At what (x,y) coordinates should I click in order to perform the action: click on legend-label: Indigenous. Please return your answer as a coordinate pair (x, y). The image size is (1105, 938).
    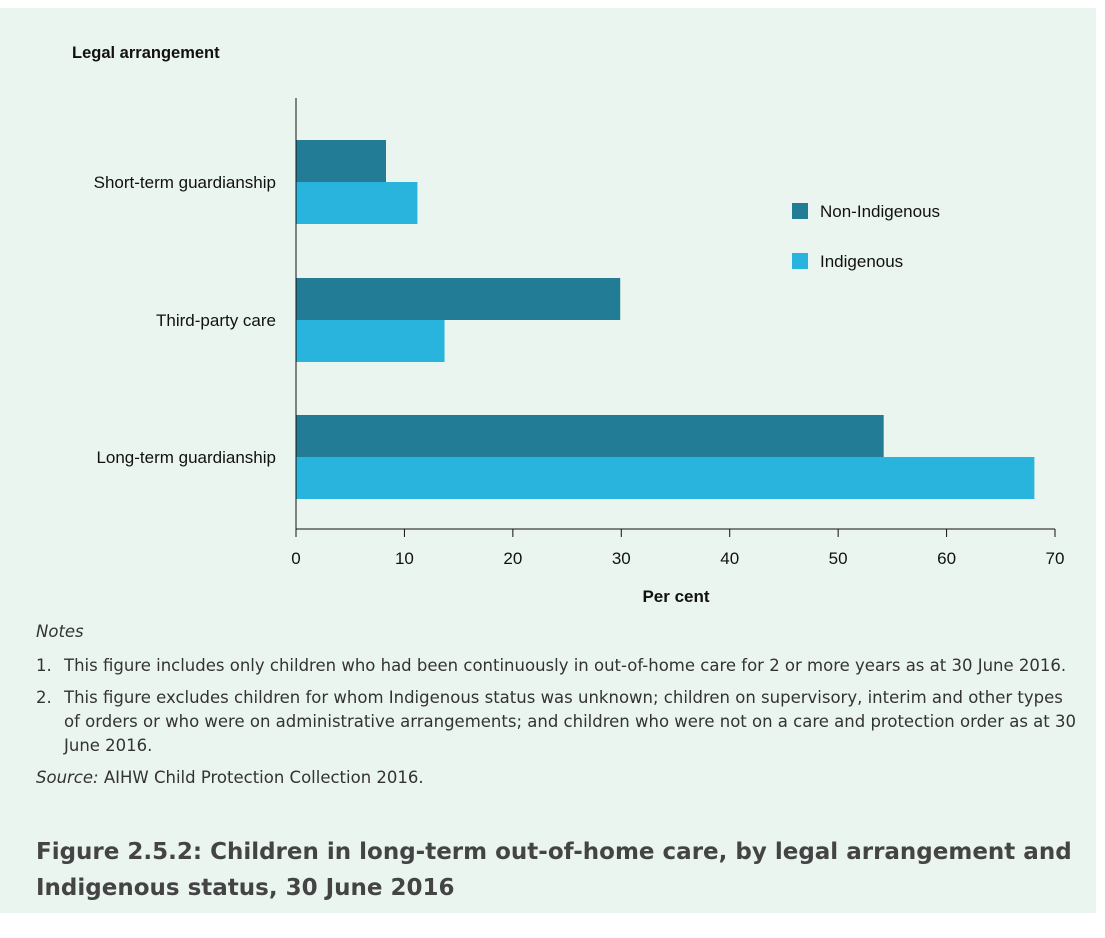
    Looking at the image, I should click on (861, 261).